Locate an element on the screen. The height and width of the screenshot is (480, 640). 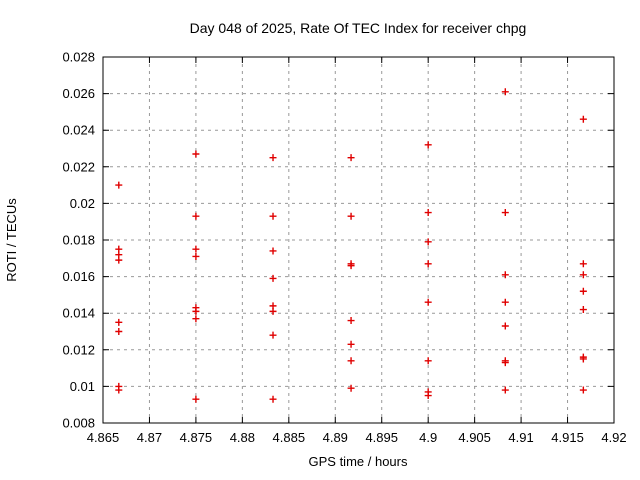
y-tick-label: 0.024 is located at coordinates (78, 130).